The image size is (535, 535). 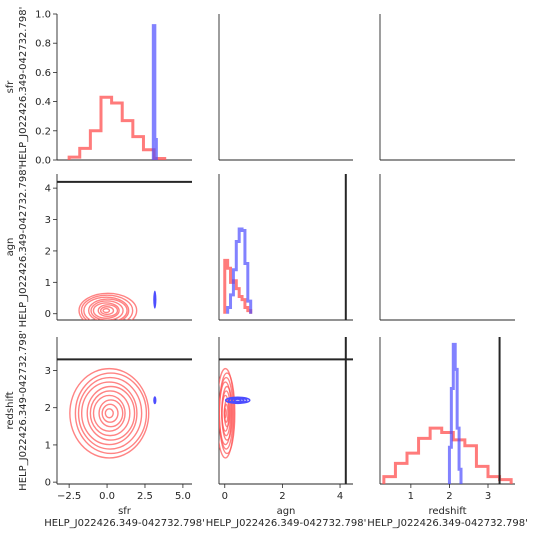 What do you see at coordinates (107, 496) in the screenshot?
I see `xtick-label-sfr: 0.0` at bounding box center [107, 496].